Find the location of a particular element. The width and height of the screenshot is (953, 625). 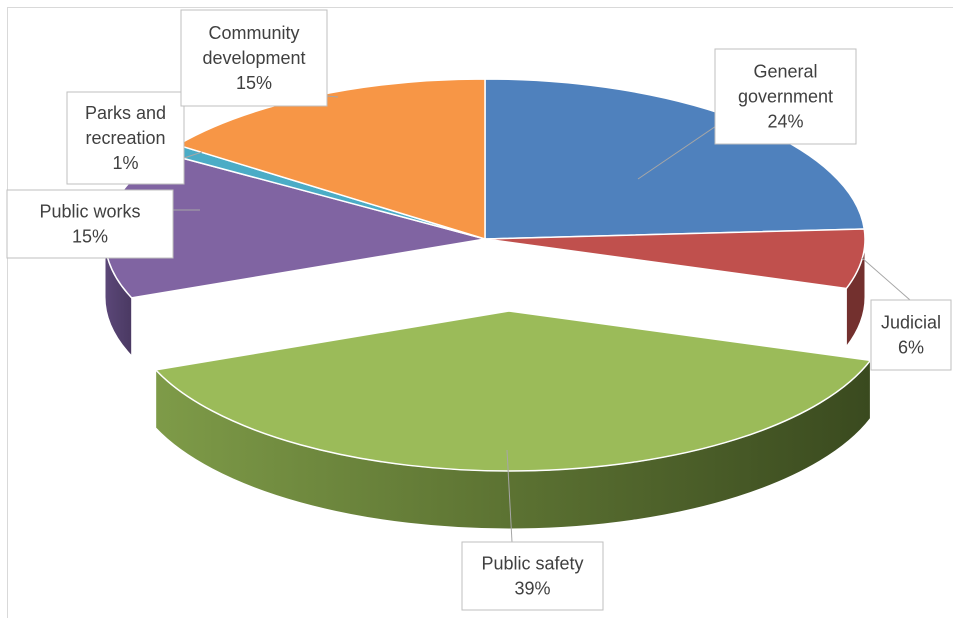

category-label: Parks and is located at coordinates (125, 113).